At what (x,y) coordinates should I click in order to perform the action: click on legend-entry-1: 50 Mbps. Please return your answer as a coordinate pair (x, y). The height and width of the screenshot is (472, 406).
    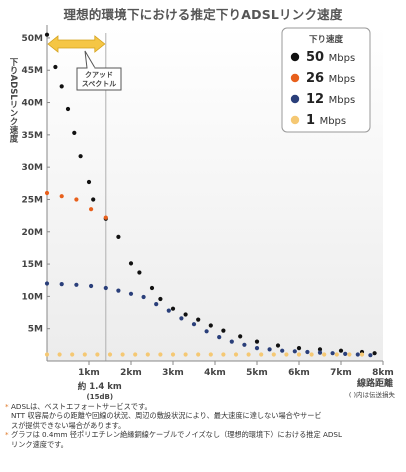
    Looking at the image, I should click on (330, 57).